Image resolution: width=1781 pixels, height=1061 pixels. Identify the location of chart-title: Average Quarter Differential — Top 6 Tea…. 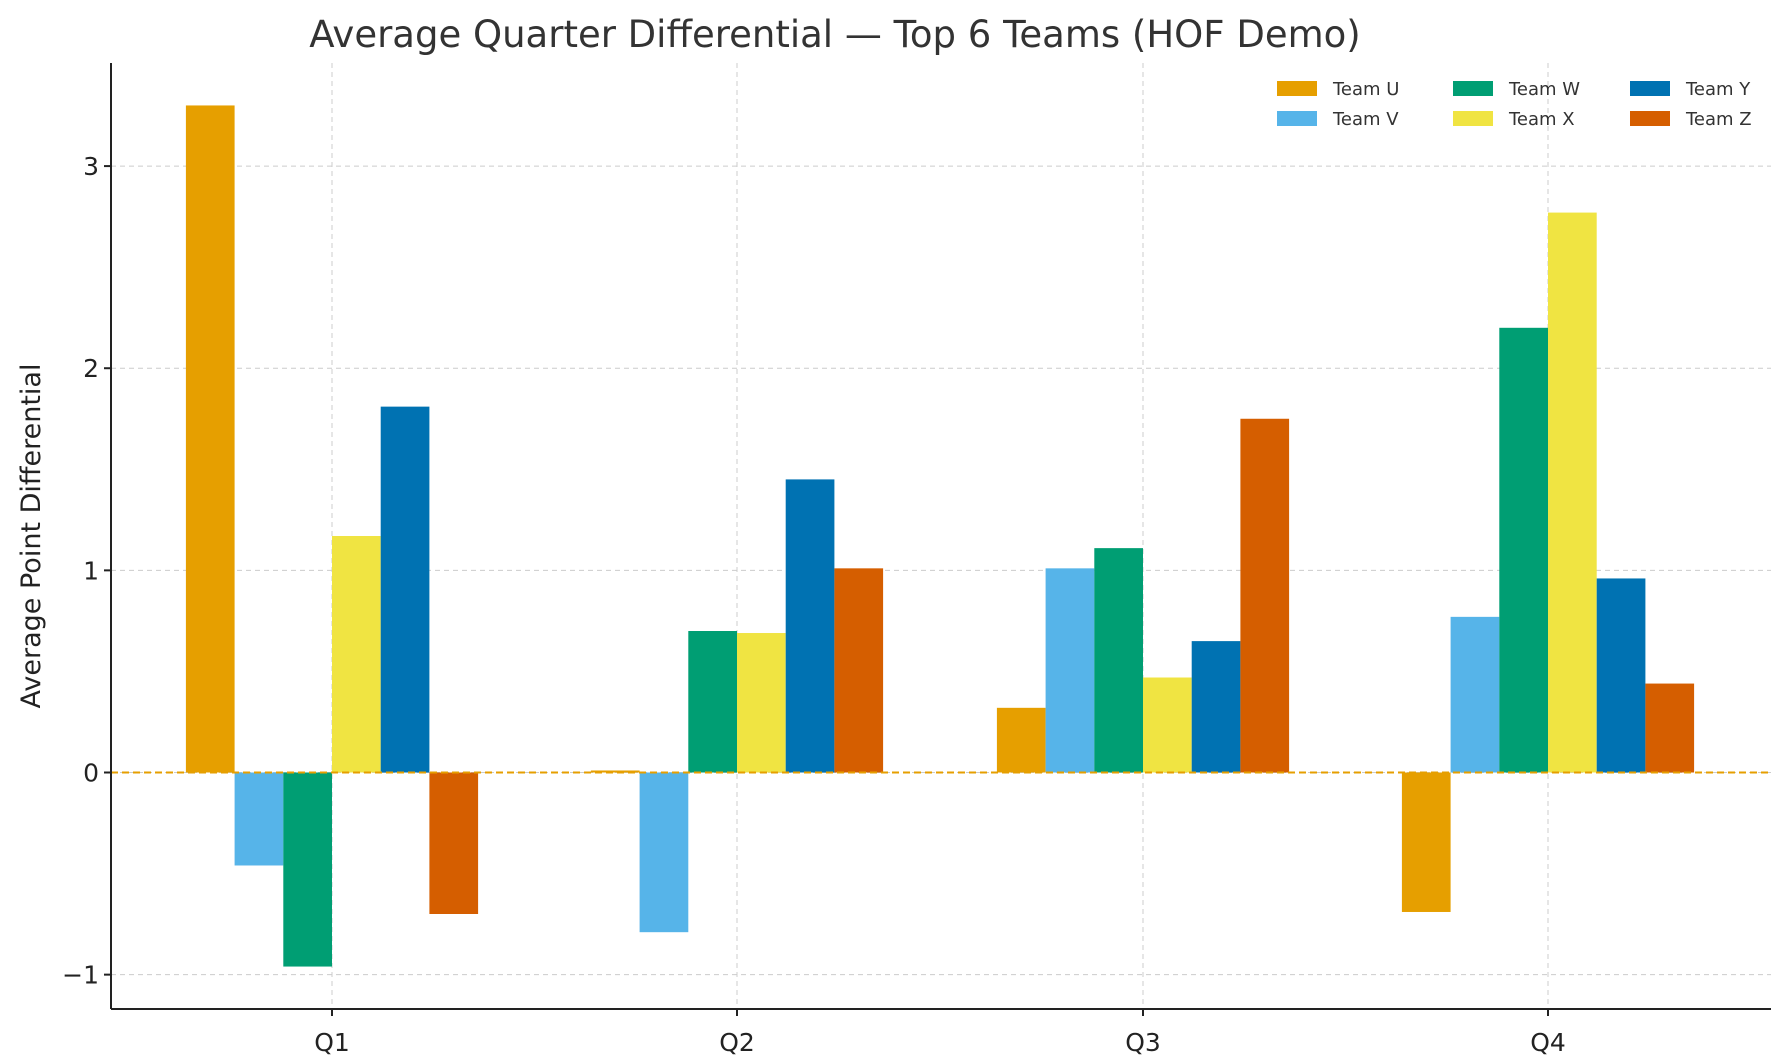
(834, 34).